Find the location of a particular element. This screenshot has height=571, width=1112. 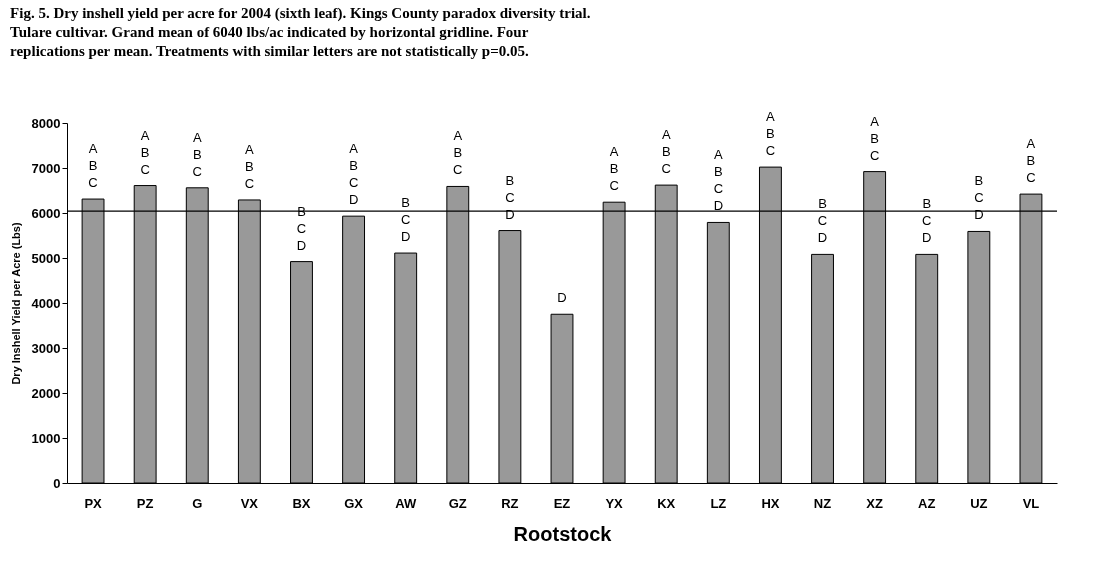

y-tick-label: 2000 is located at coordinates (46, 393).